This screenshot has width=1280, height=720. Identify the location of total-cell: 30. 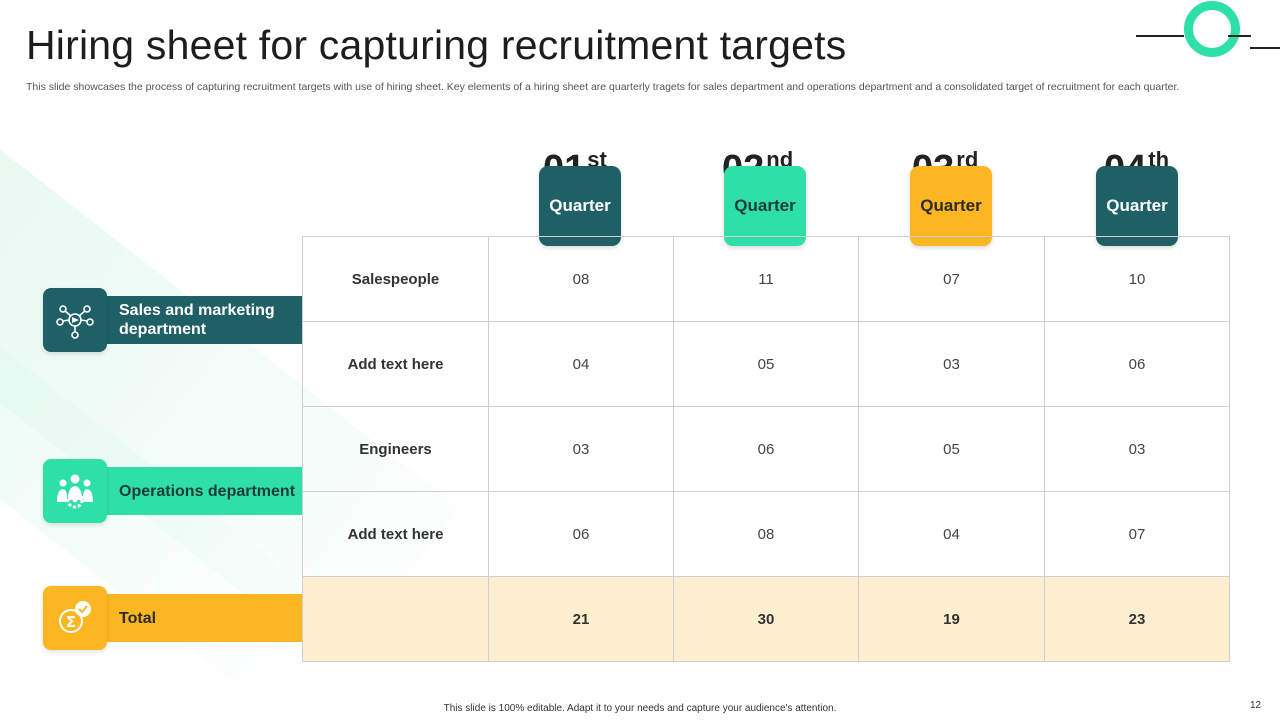
(766, 619).